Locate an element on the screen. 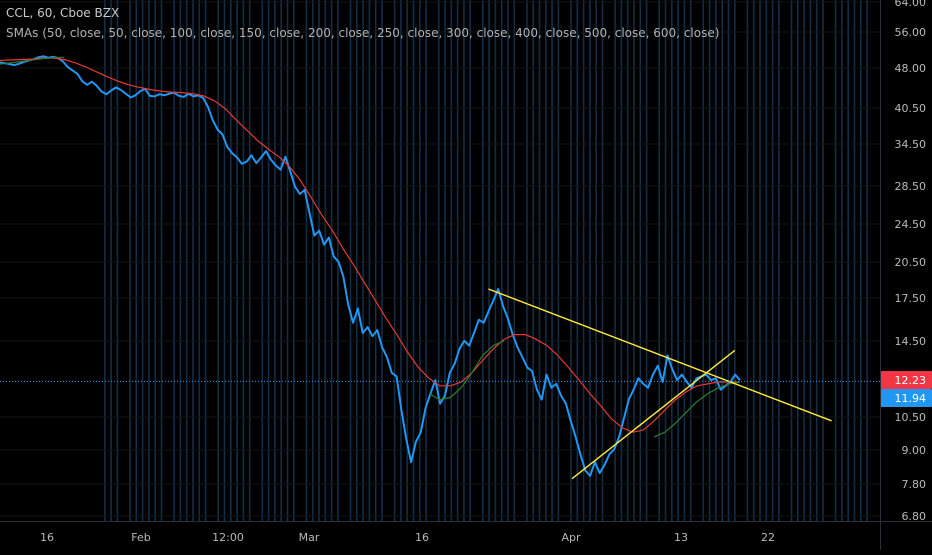  y-tick-label: 6.80 is located at coordinates (914, 516).